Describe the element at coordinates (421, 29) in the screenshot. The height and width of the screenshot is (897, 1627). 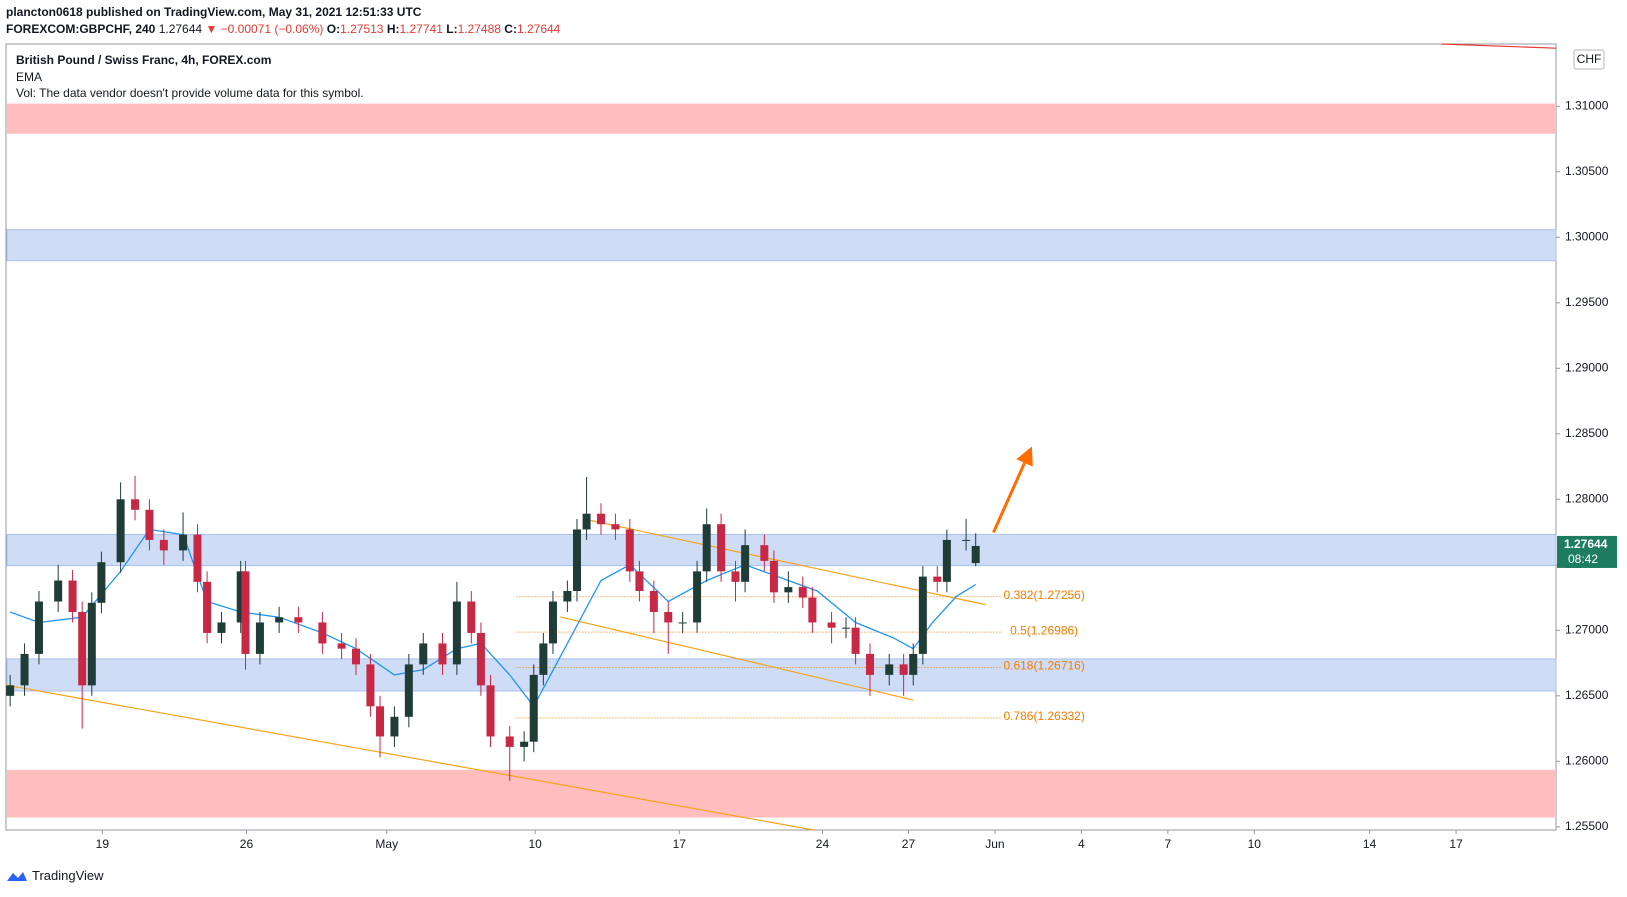
I see `h-value: 1.27741` at that location.